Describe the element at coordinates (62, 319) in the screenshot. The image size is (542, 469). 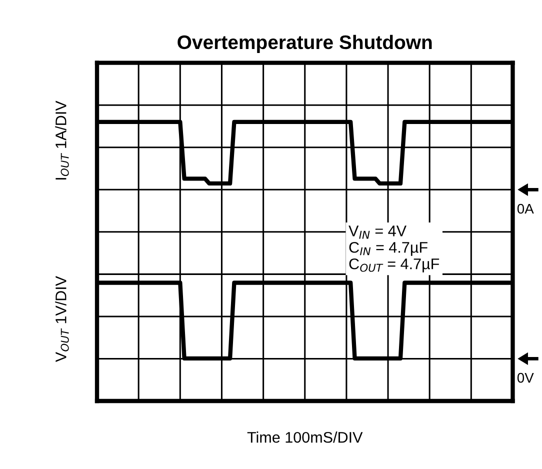
I see `y2-axis-title: V$_{OUT}$ 1V/DIV` at that location.